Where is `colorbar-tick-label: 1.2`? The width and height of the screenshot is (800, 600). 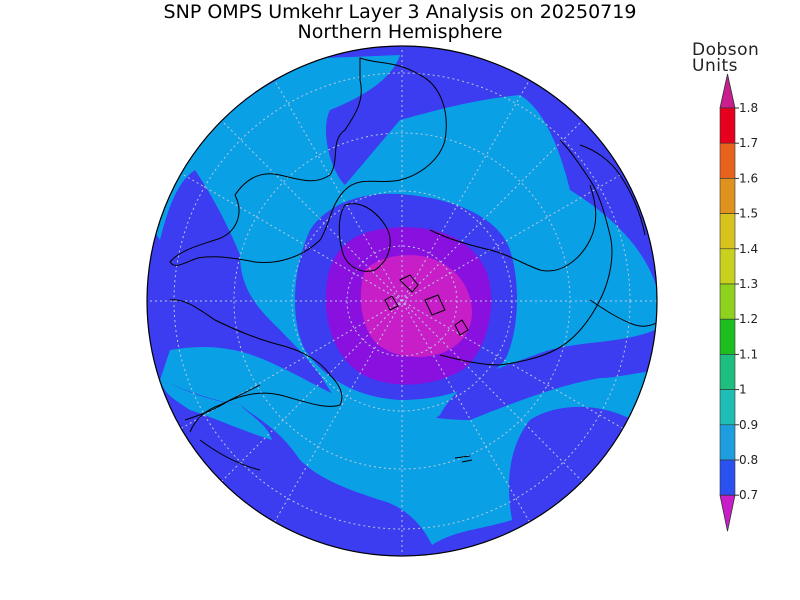 colorbar-tick-label: 1.2 is located at coordinates (748, 319).